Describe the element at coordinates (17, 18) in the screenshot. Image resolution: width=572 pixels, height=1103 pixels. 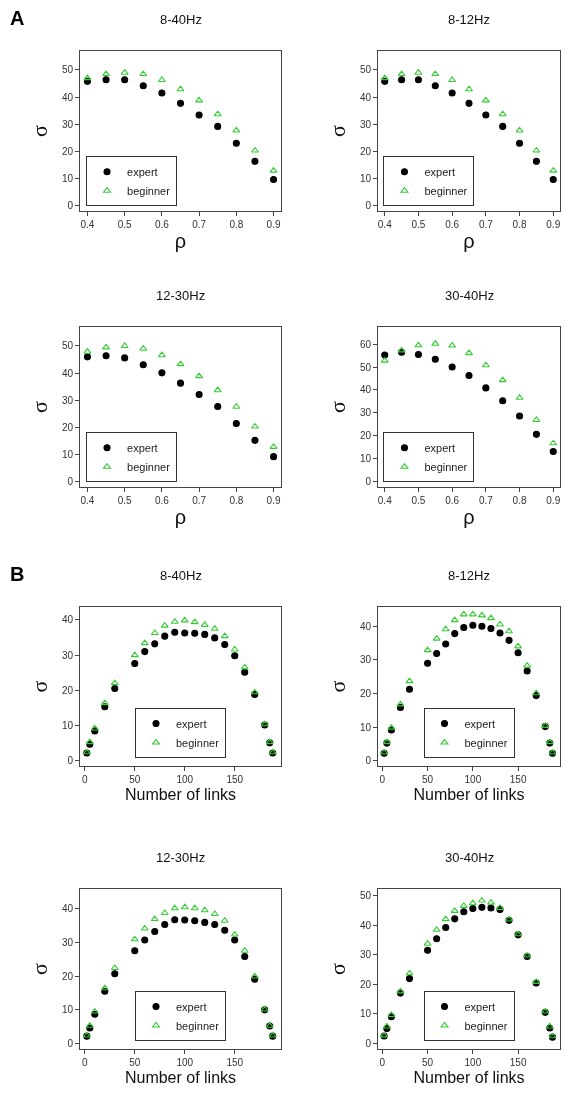
I see `text: A` at that location.